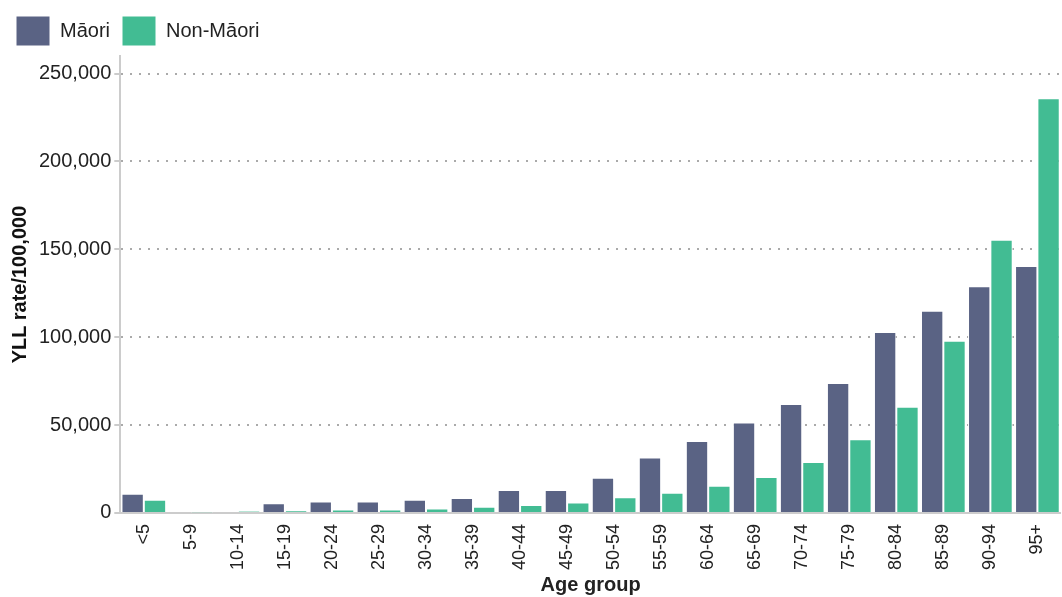 The height and width of the screenshot is (597, 1062). What do you see at coordinates (519, 547) in the screenshot?
I see `x-tick-label: 40-44` at bounding box center [519, 547].